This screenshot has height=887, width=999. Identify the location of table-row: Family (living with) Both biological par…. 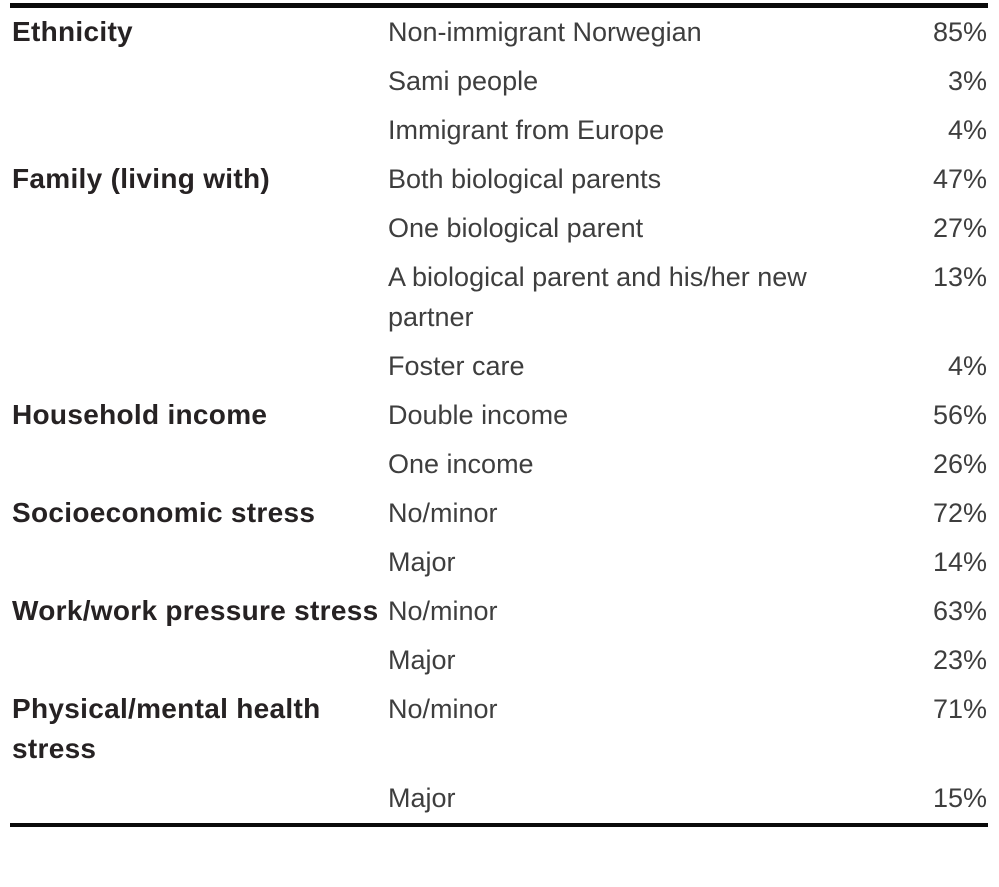
(499, 179).